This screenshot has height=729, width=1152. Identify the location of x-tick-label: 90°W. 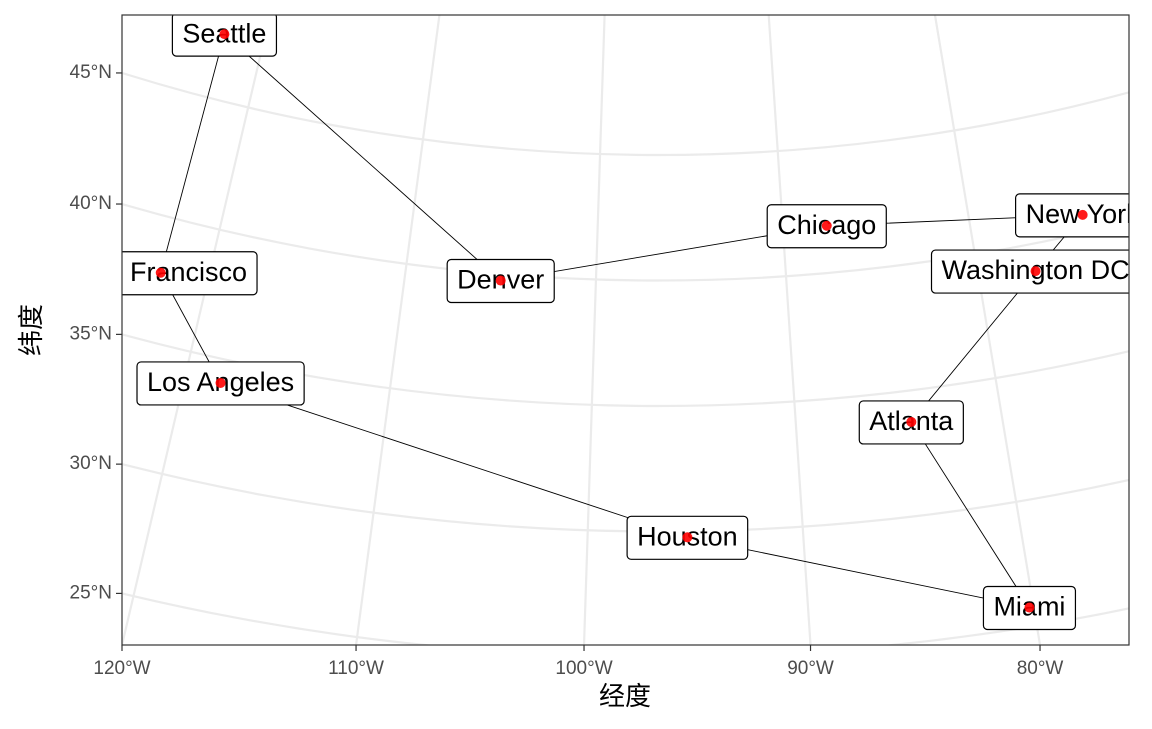
(810, 668).